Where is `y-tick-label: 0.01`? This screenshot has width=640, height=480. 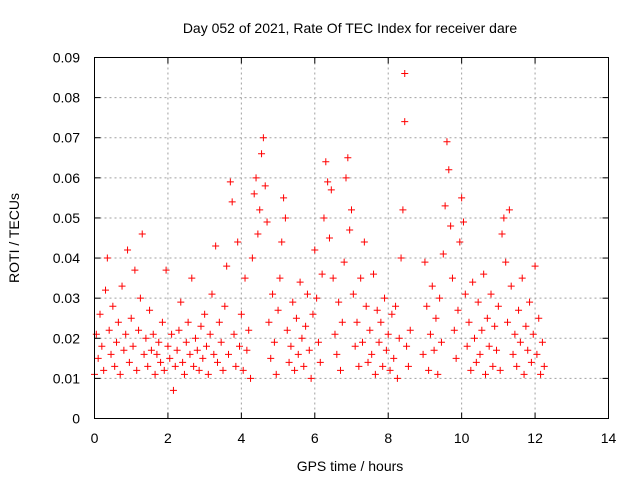
y-tick-label: 0.01 is located at coordinates (66, 378).